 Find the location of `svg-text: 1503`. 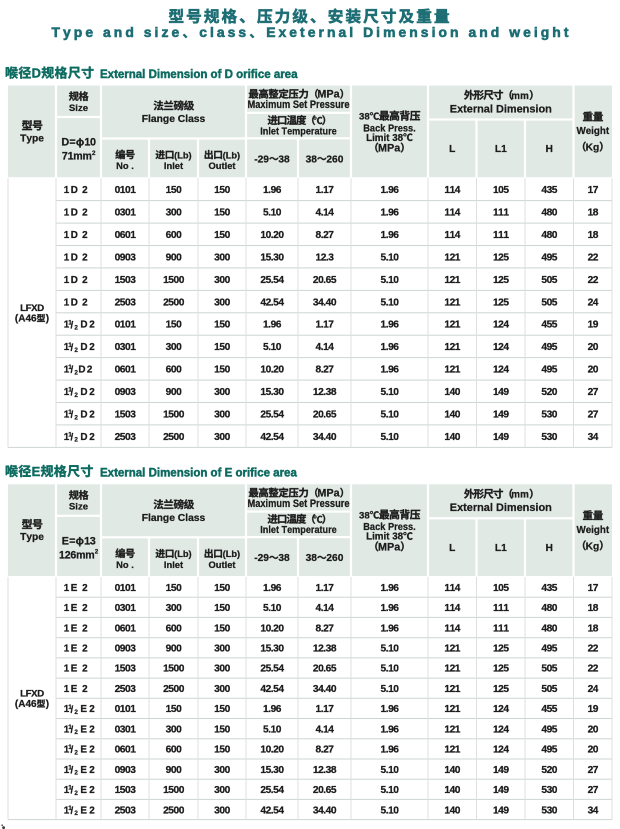

svg-text: 1503 is located at coordinates (126, 415).